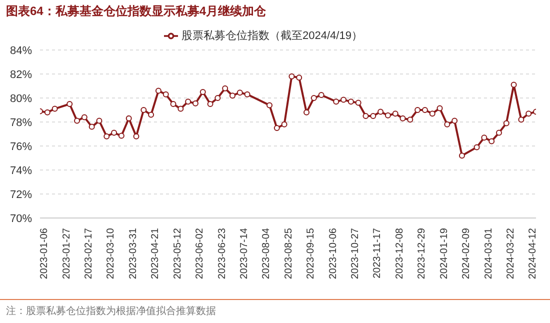  Describe the element at coordinates (21, 50) in the screenshot. I see `y-tick-label: 84%` at that location.